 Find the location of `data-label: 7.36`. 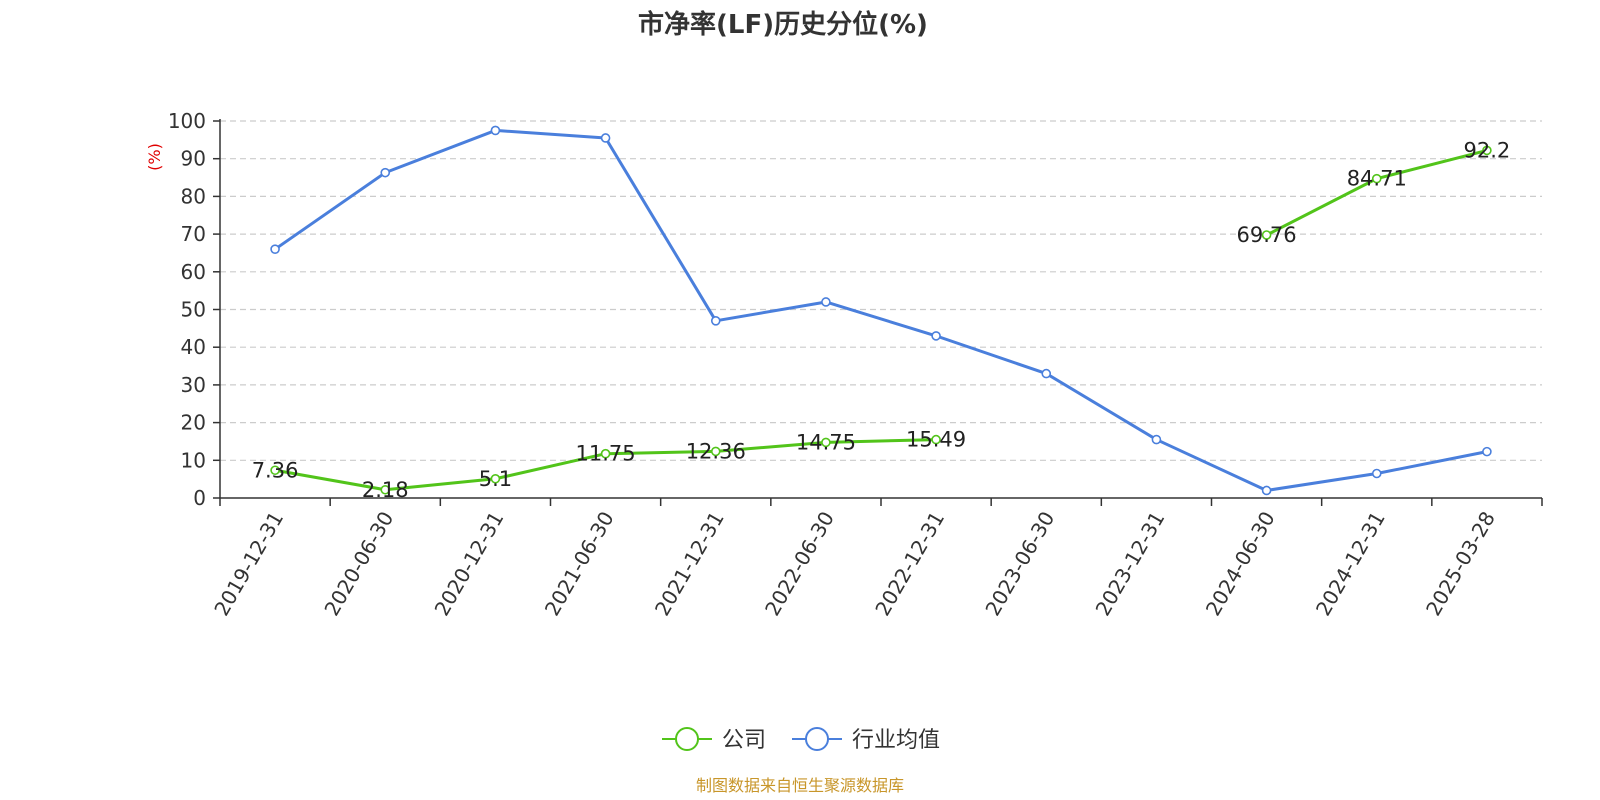

data-label: 7.36 is located at coordinates (275, 470).